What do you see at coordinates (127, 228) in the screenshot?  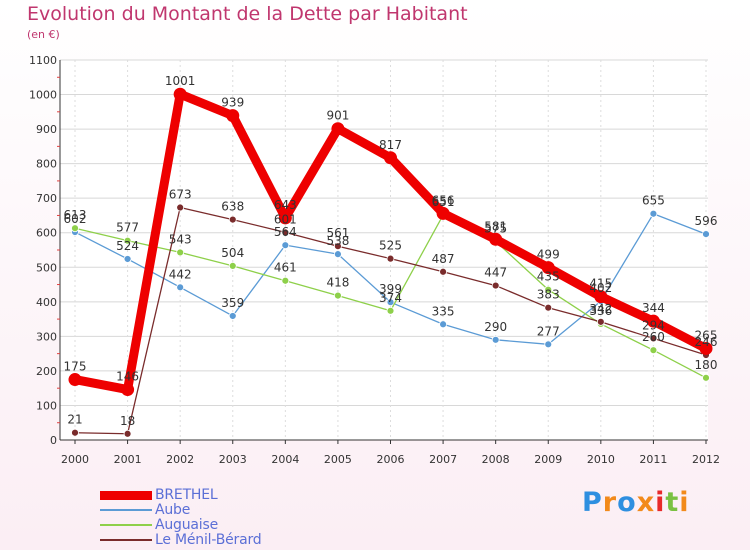 I see `data-label: 577` at bounding box center [127, 228].